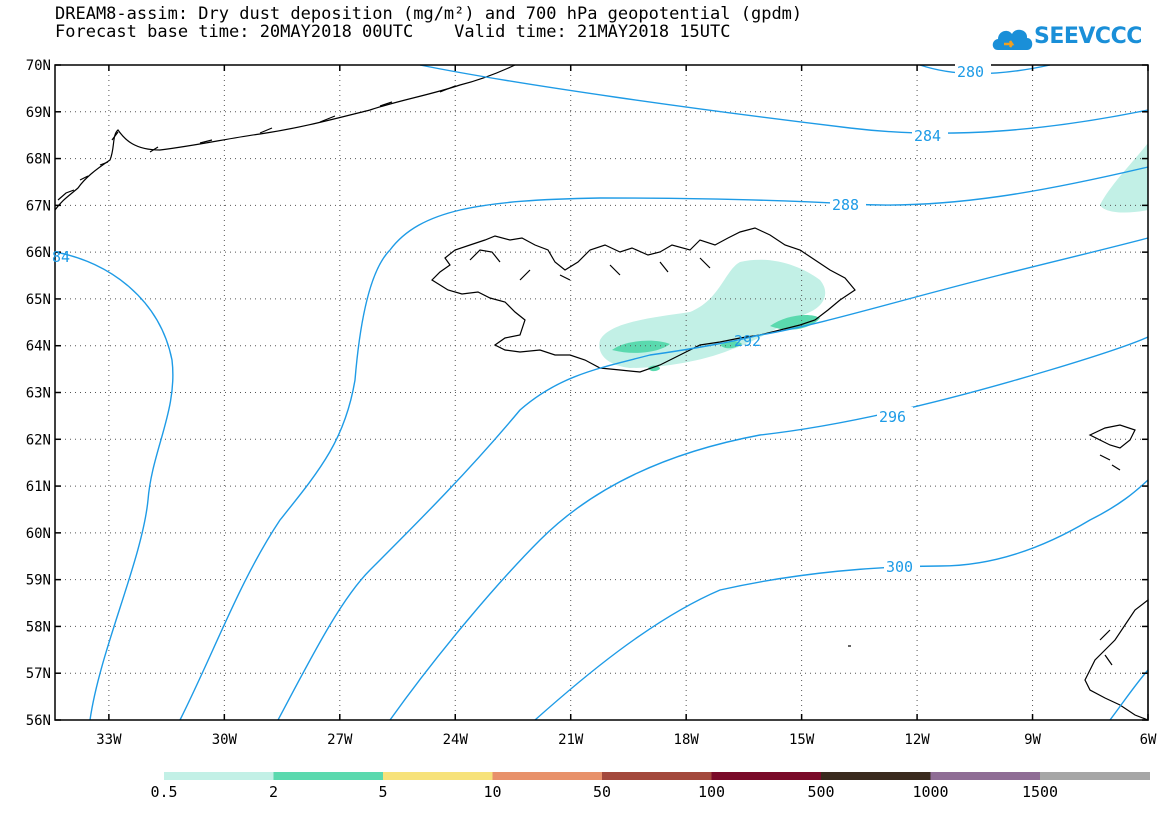 Image resolution: width=1175 pixels, height=815 pixels. What do you see at coordinates (38, 113) in the screenshot?
I see `lat-label: 69N` at bounding box center [38, 113].